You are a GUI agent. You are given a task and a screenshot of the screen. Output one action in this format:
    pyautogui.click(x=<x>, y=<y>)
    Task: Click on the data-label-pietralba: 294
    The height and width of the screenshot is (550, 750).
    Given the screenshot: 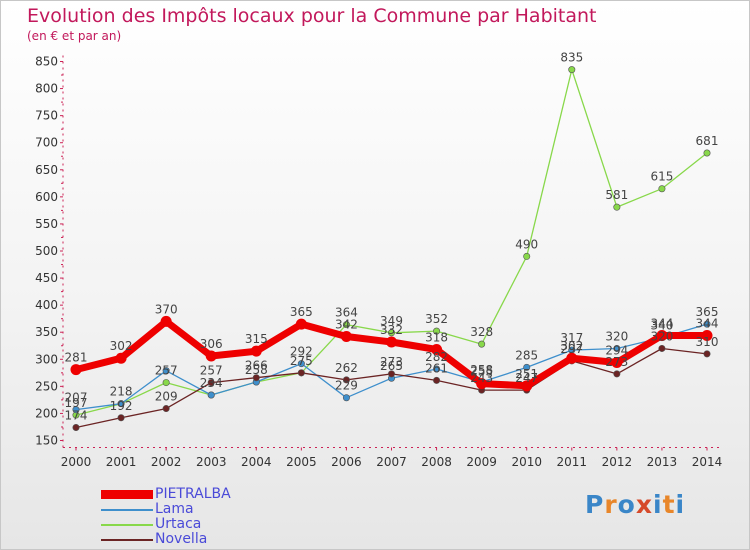 What is the action you would take?
    pyautogui.click(x=616, y=351)
    